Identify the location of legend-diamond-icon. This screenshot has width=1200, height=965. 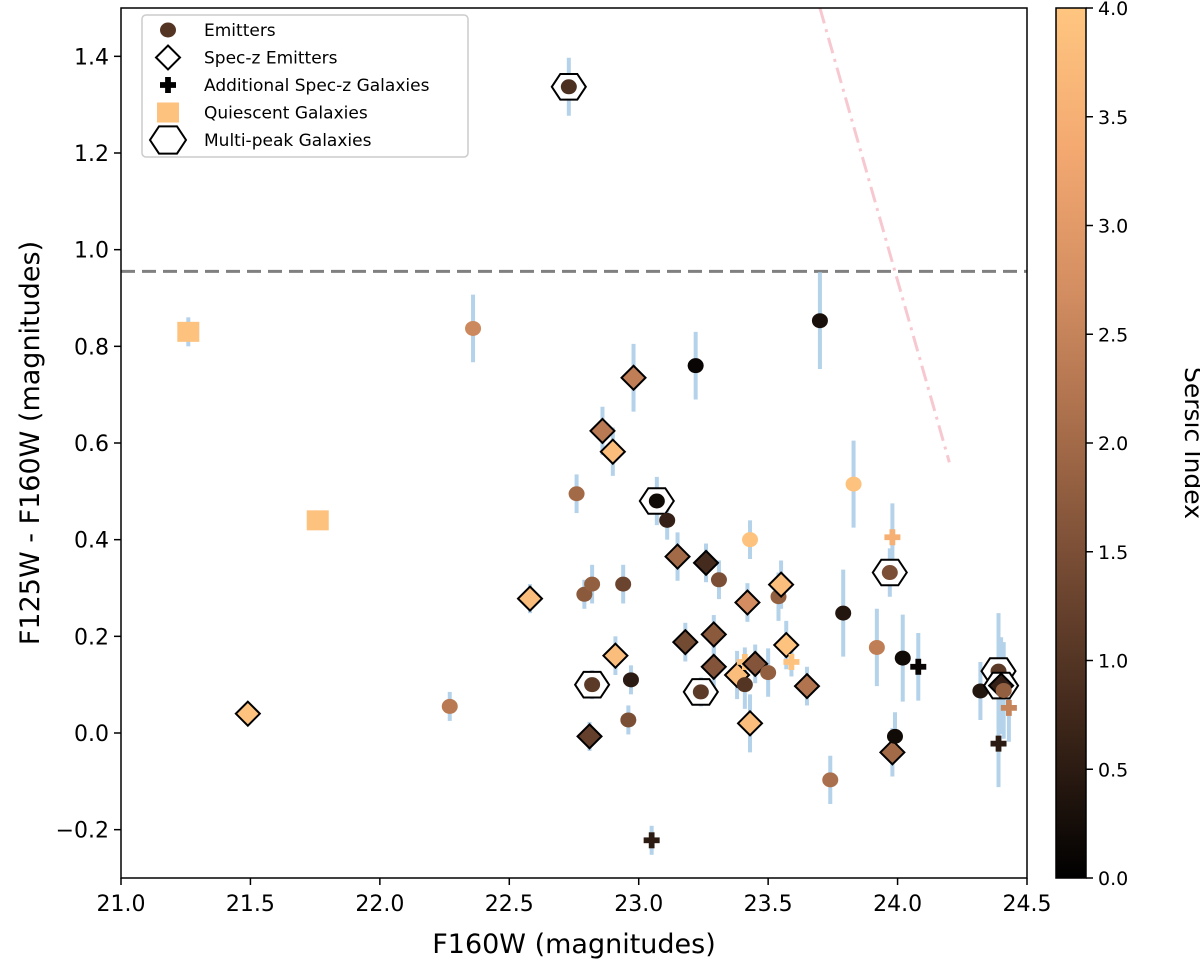
(168, 57).